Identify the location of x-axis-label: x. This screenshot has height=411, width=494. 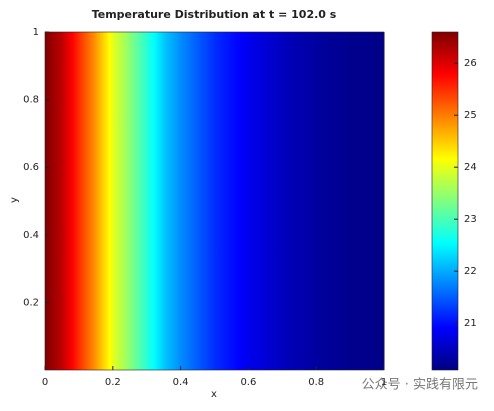
(214, 394).